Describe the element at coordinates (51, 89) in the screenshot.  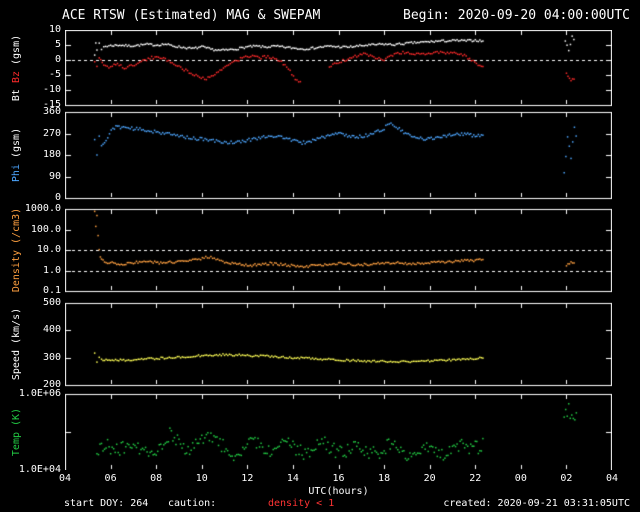
I see `y-tick-label-bt-bz: -10` at that location.